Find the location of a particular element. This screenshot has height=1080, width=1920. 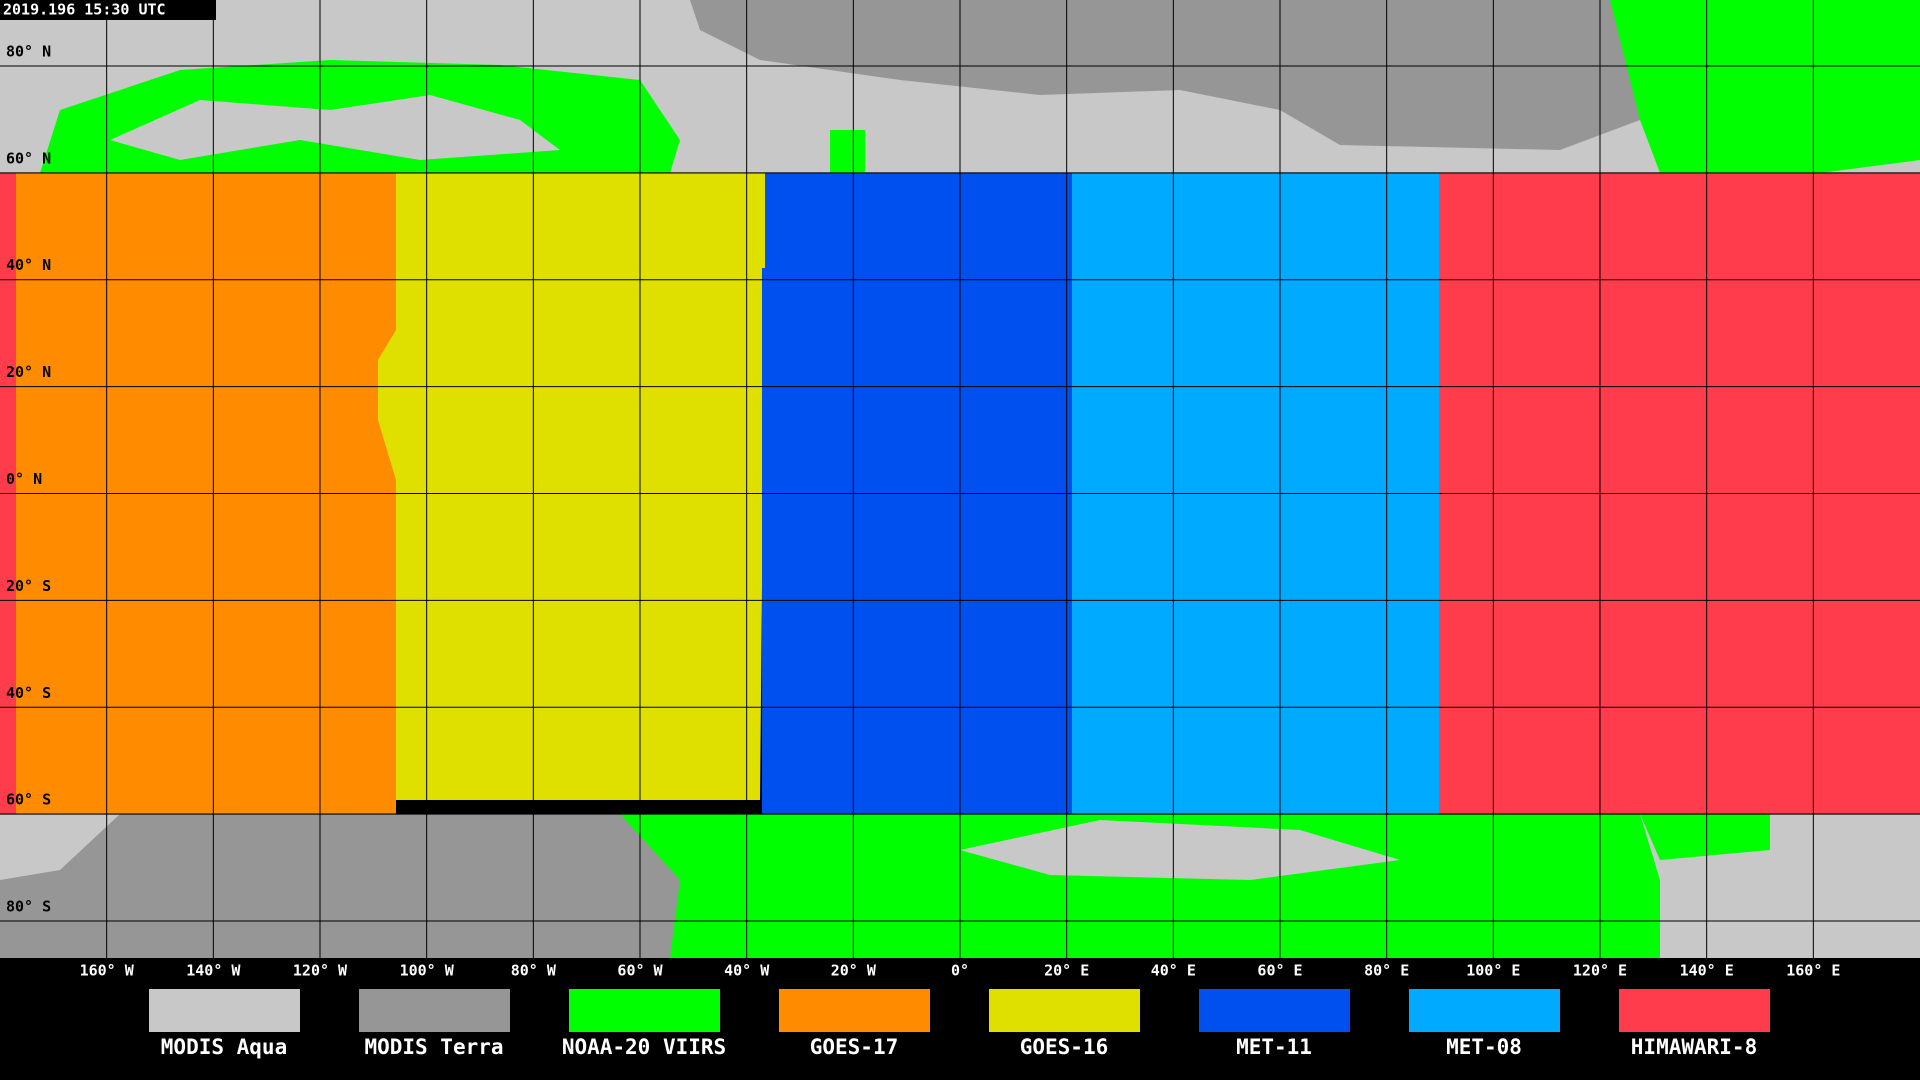

lon-label: 80° W is located at coordinates (534, 971).